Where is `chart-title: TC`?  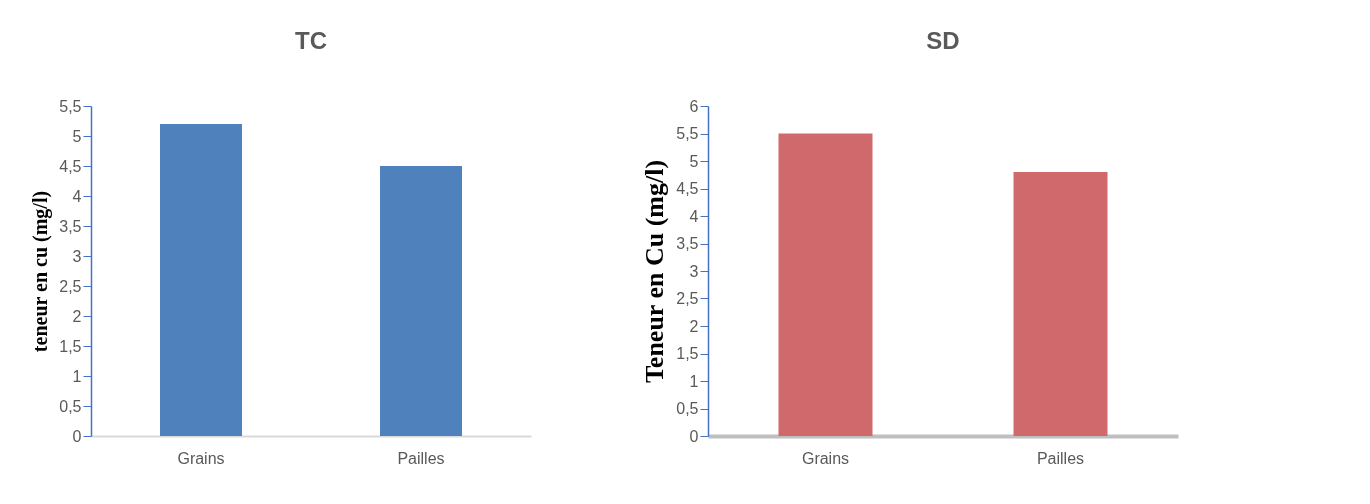 chart-title: TC is located at coordinates (311, 40).